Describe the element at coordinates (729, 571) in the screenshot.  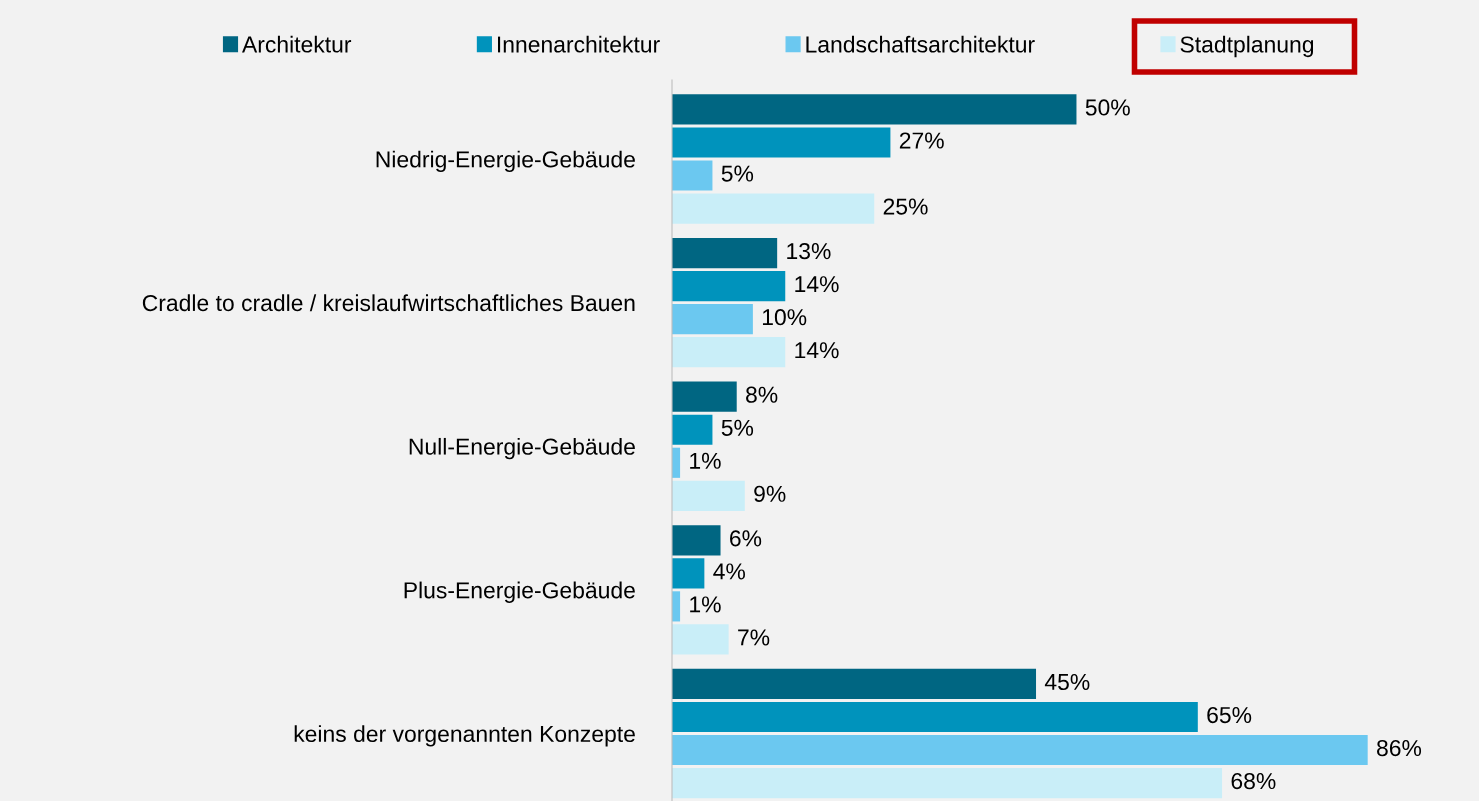
I see `data-label: 4%` at that location.